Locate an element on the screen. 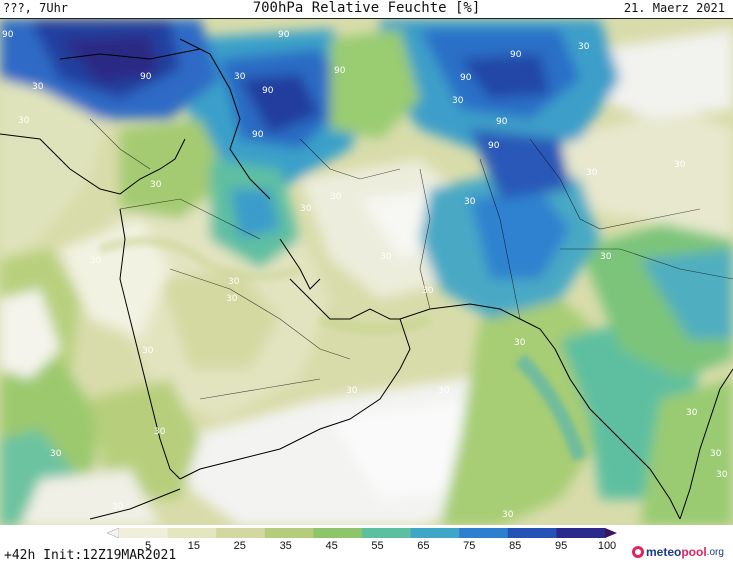  logo-main: meteo is located at coordinates (664, 552).